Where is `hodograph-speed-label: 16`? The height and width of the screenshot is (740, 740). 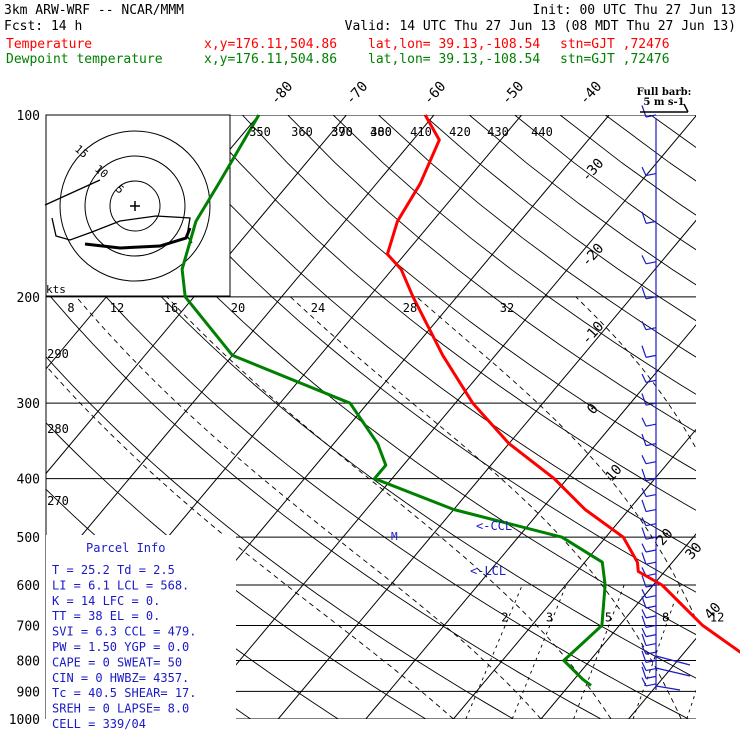
hodograph-speed-label: 16 is located at coordinates (171, 308).